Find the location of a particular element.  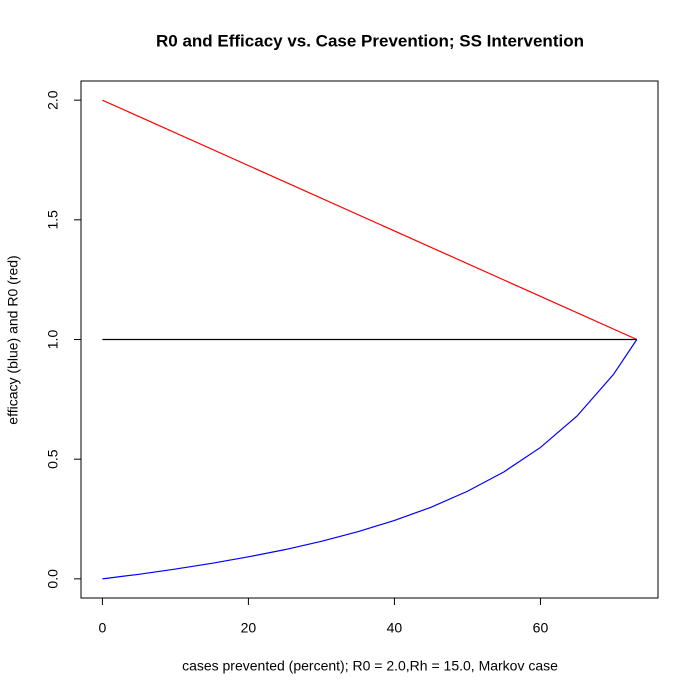

x-tick-label: 20 is located at coordinates (249, 628).